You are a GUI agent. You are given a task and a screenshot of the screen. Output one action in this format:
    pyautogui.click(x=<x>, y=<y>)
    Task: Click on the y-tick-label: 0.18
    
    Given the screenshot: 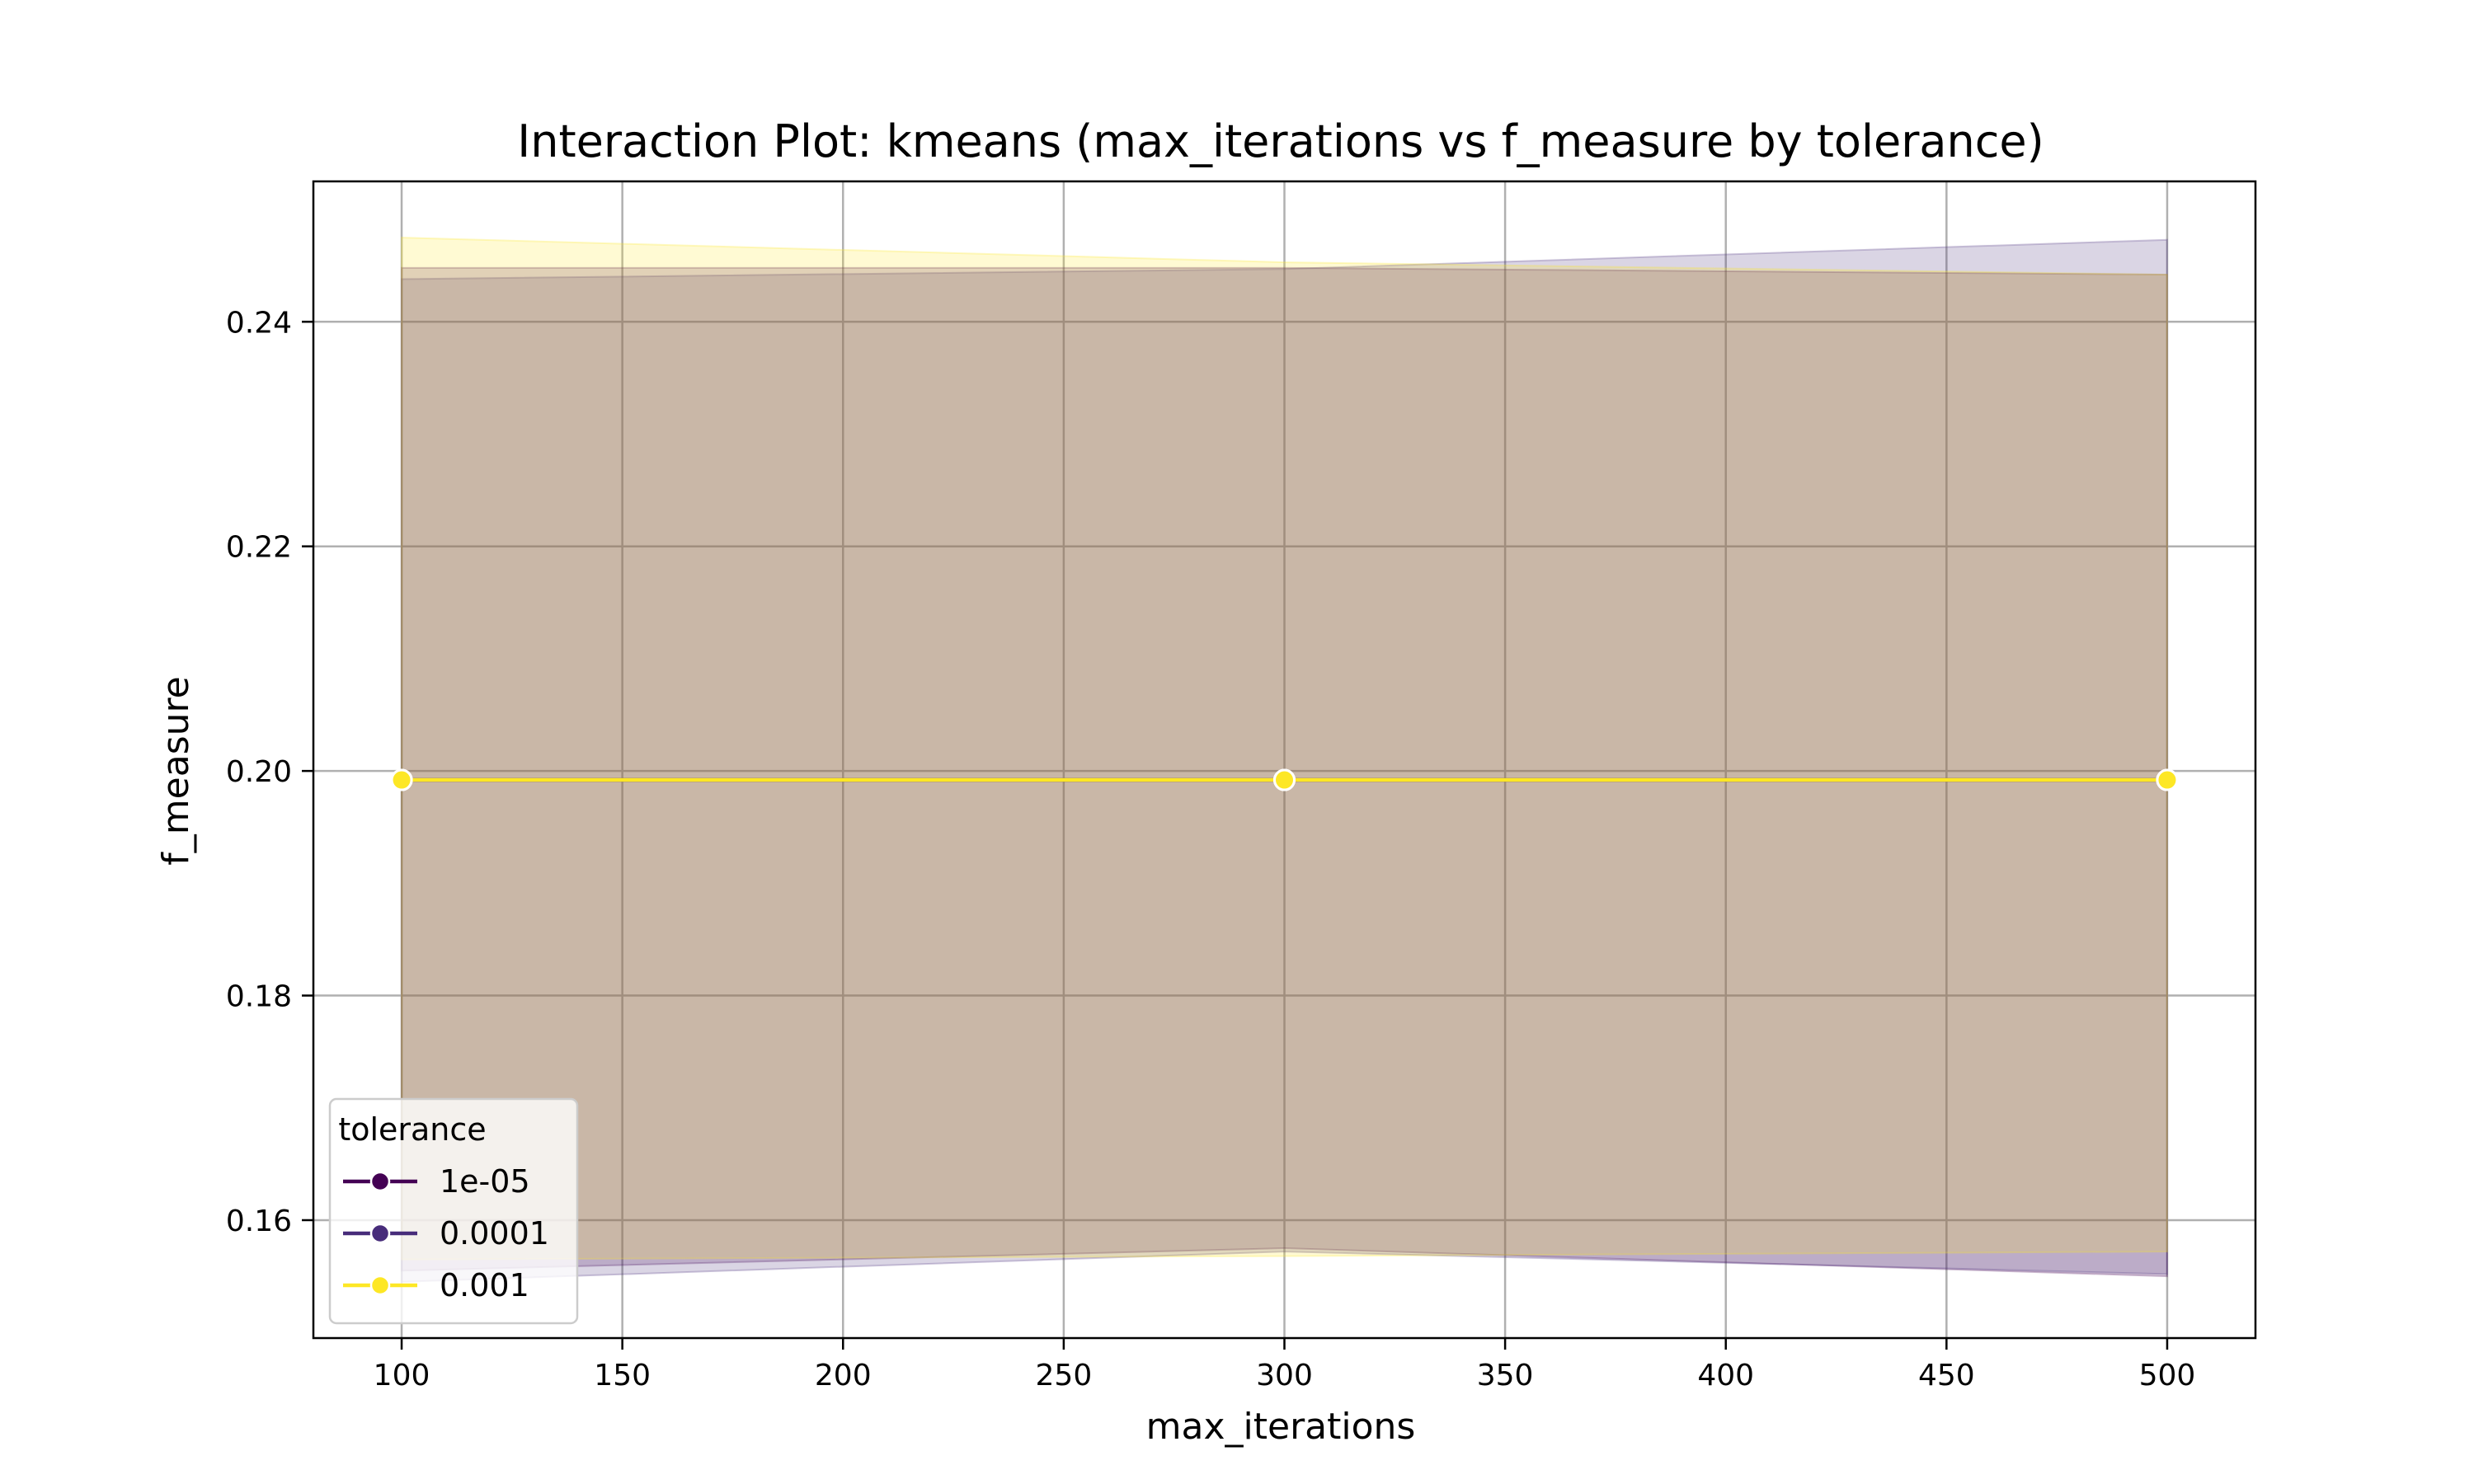 What is the action you would take?
    pyautogui.click(x=259, y=997)
    